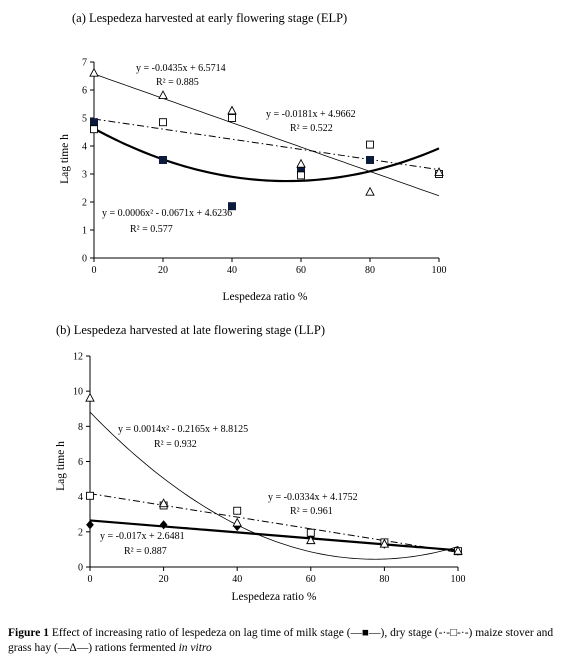 This screenshot has height=661, width=580. What do you see at coordinates (266, 144) in the screenshot?
I see `chart-a-series-1-trendline` at bounding box center [266, 144].